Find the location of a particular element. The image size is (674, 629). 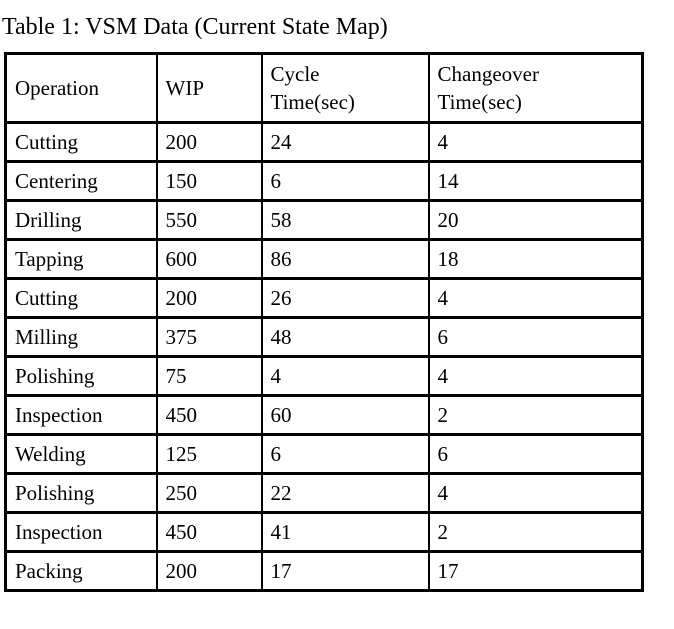

changeover-time-cell: 14 is located at coordinates (535, 181).